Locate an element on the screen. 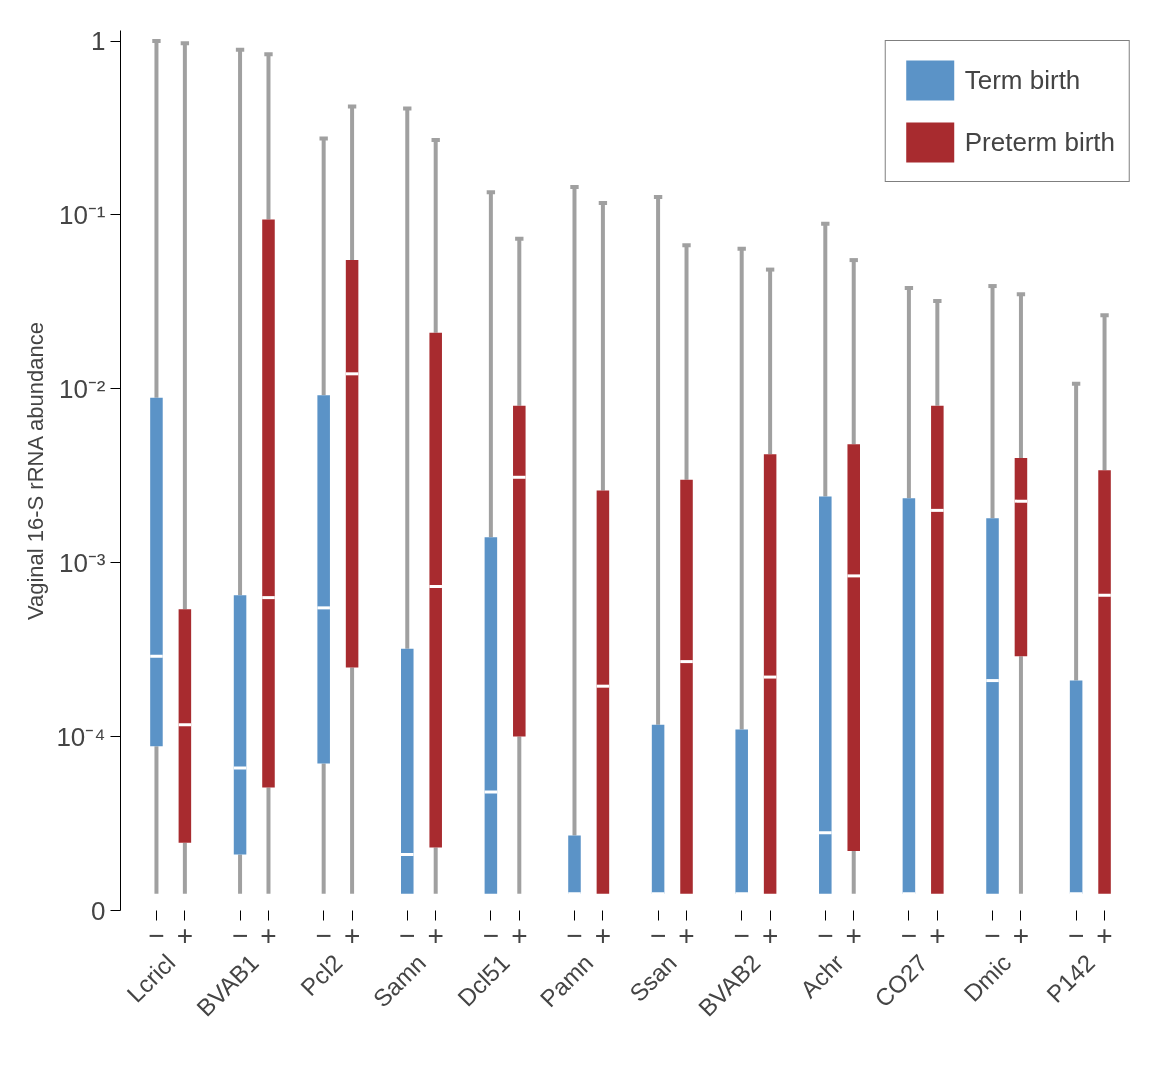 The width and height of the screenshot is (1170, 1067). y-tick-label: 10⁻³ is located at coordinates (82, 562).